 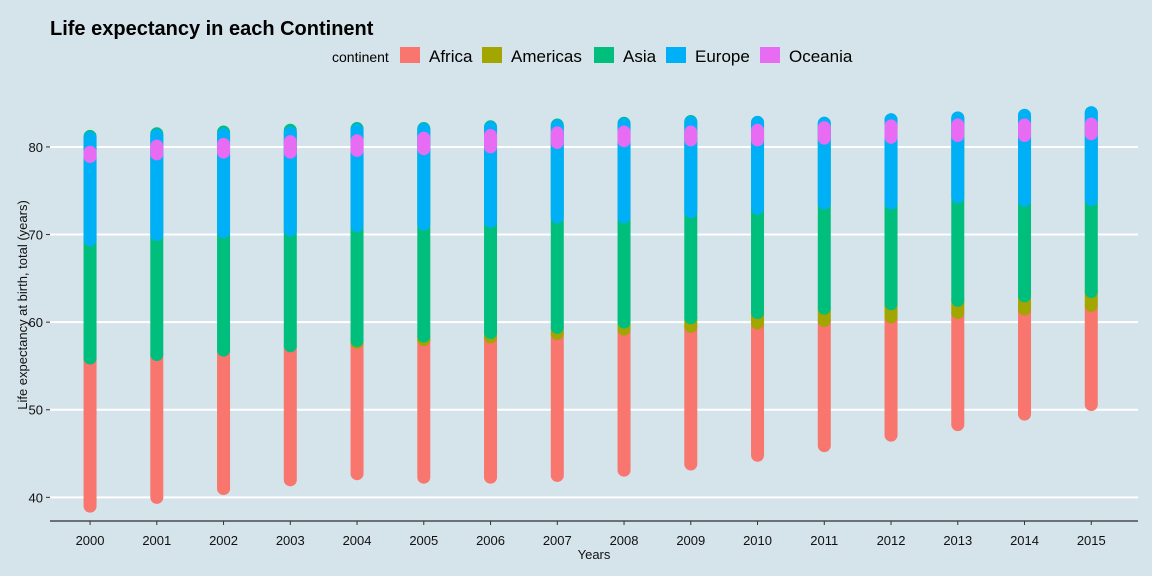 What do you see at coordinates (757, 540) in the screenshot?
I see `x-tick-label: 2010` at bounding box center [757, 540].